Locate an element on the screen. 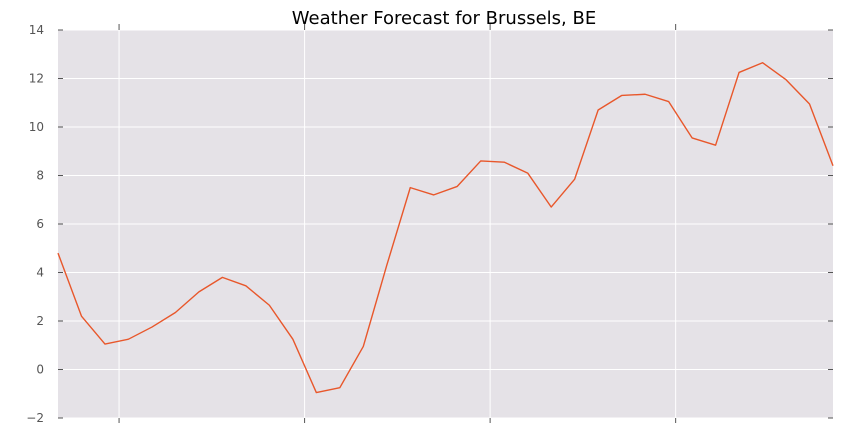 Image resolution: width=849 pixels, height=423 pixels. y-tick-label: 0 is located at coordinates (40, 370).